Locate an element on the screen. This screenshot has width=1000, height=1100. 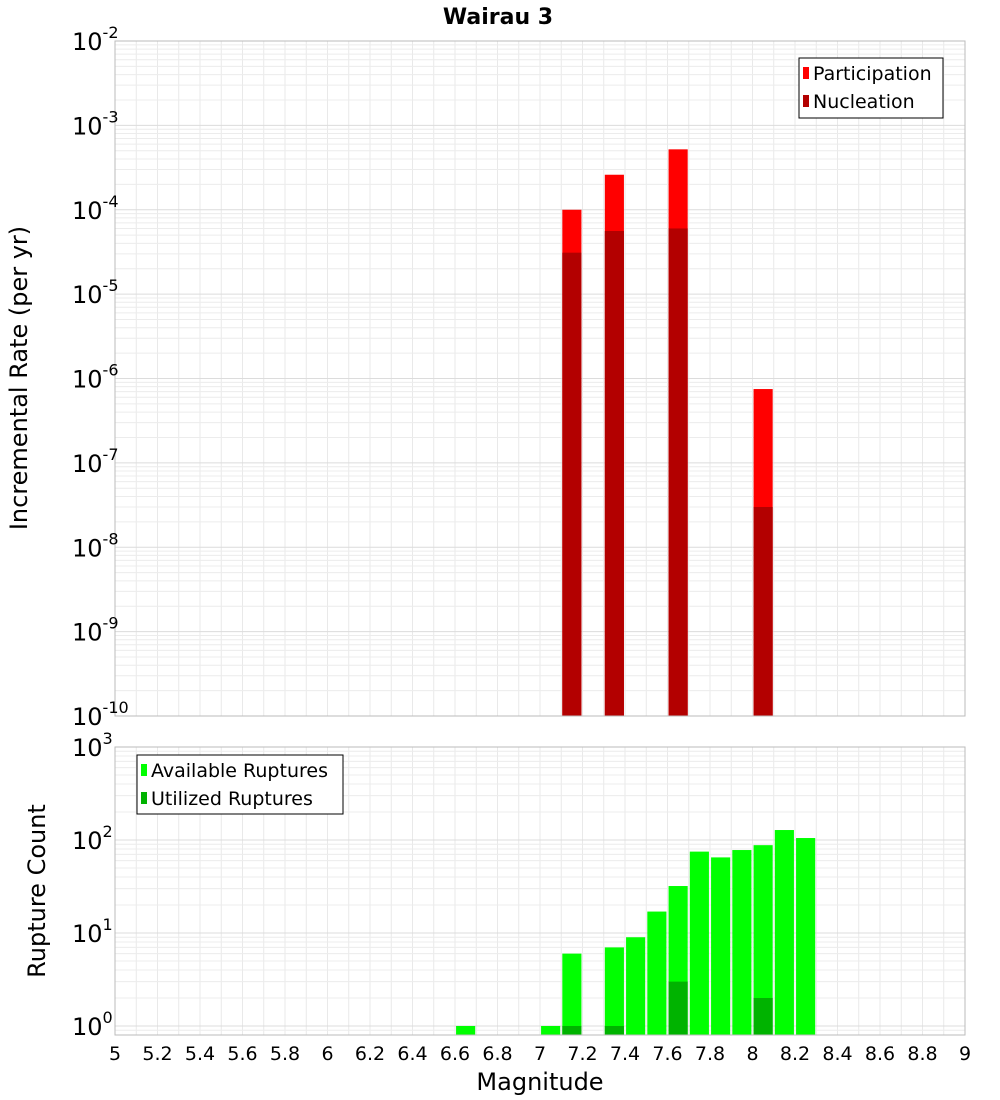
x-tick-label: 5.8 is located at coordinates (285, 1054).